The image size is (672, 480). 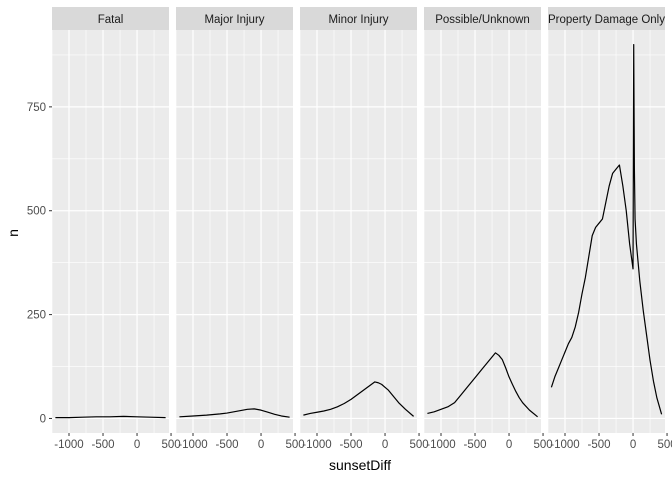 I want to click on y-axis: 0 250 500 750, so click(x=39, y=263).